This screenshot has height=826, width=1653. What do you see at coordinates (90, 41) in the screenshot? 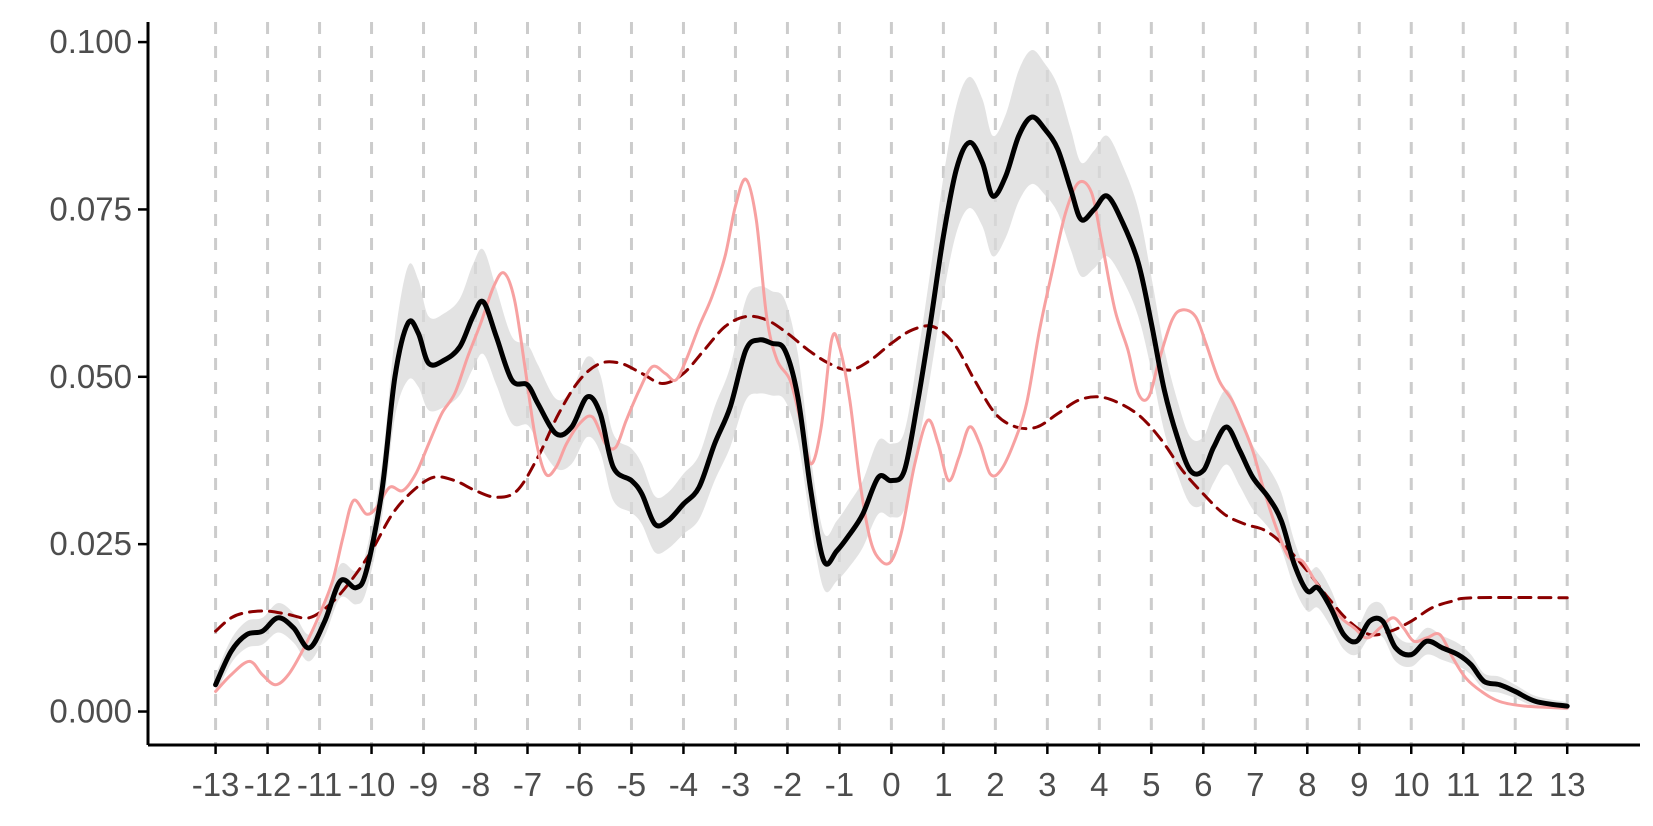
I see `y-tick-label: 0.100` at bounding box center [90, 41].